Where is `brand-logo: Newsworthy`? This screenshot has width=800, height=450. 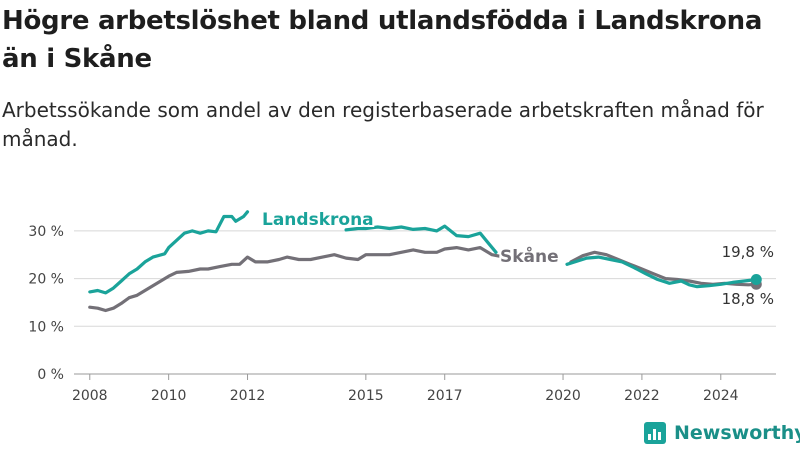 brand-logo: Newsworthy is located at coordinates (722, 433).